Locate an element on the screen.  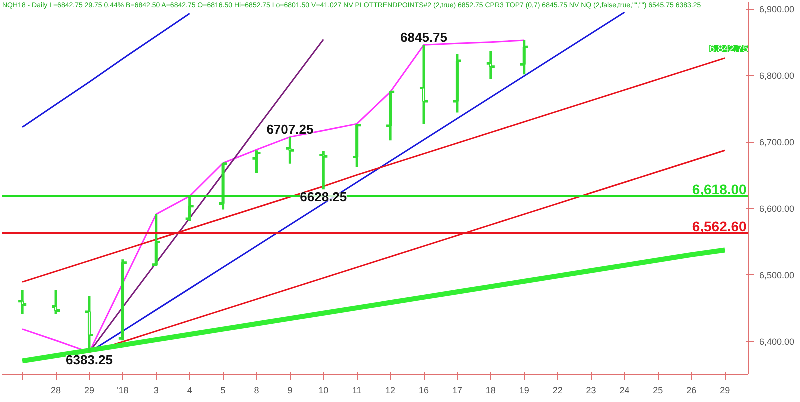
y-tick-label: 6,500.00 is located at coordinates (777, 275).